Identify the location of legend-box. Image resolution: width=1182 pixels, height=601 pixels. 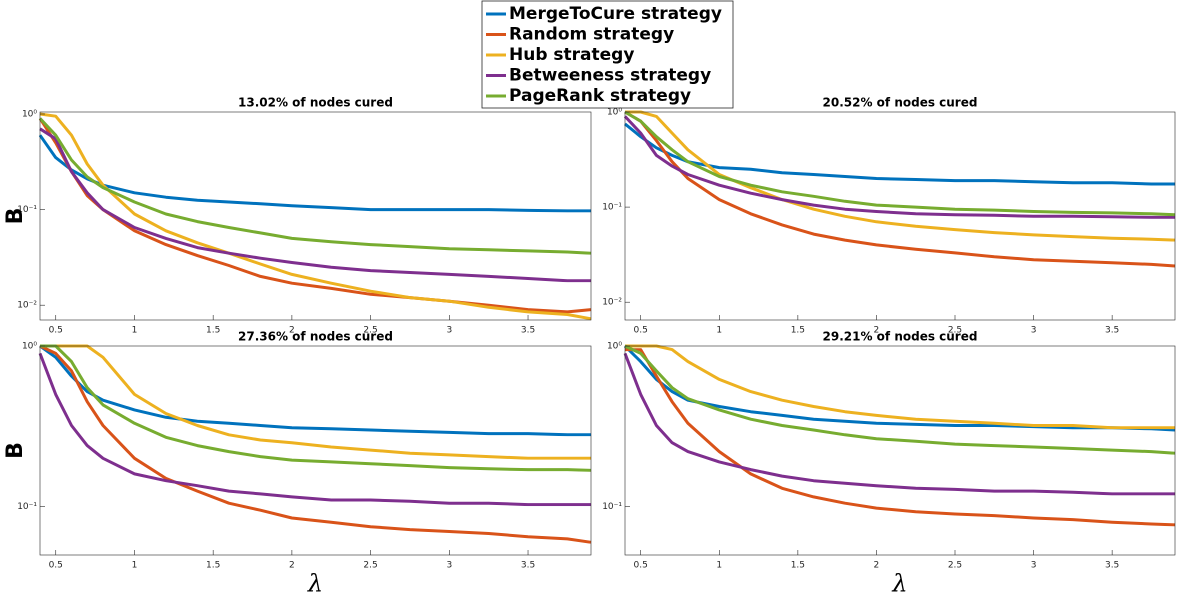
(607, 54).